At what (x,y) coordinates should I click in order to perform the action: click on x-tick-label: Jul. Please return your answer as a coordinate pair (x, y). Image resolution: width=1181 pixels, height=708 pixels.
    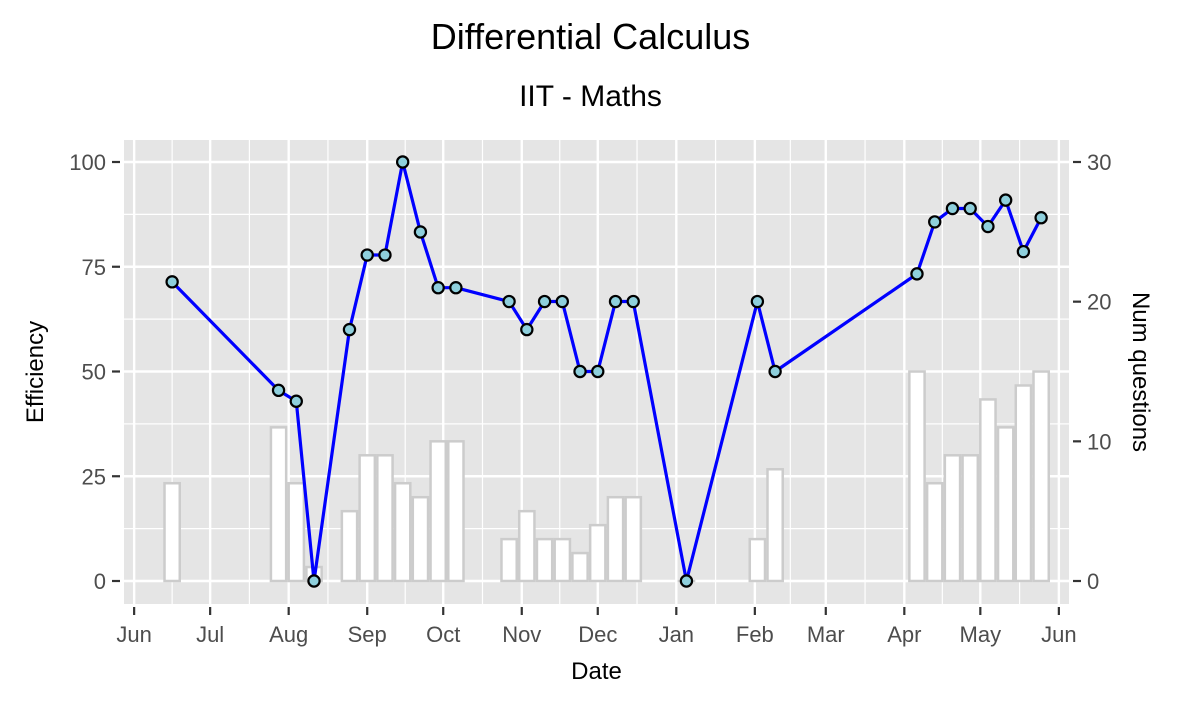
    Looking at the image, I should click on (210, 634).